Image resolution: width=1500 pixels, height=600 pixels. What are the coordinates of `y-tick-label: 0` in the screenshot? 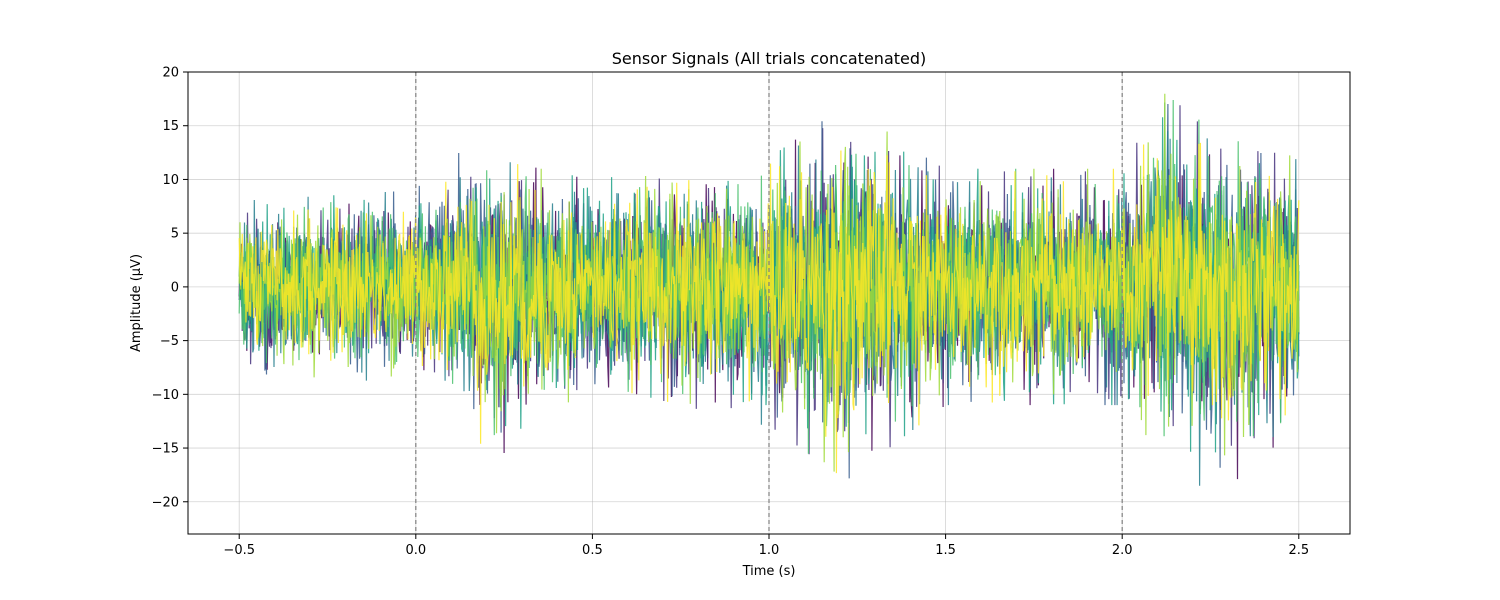 It's located at (175, 287).